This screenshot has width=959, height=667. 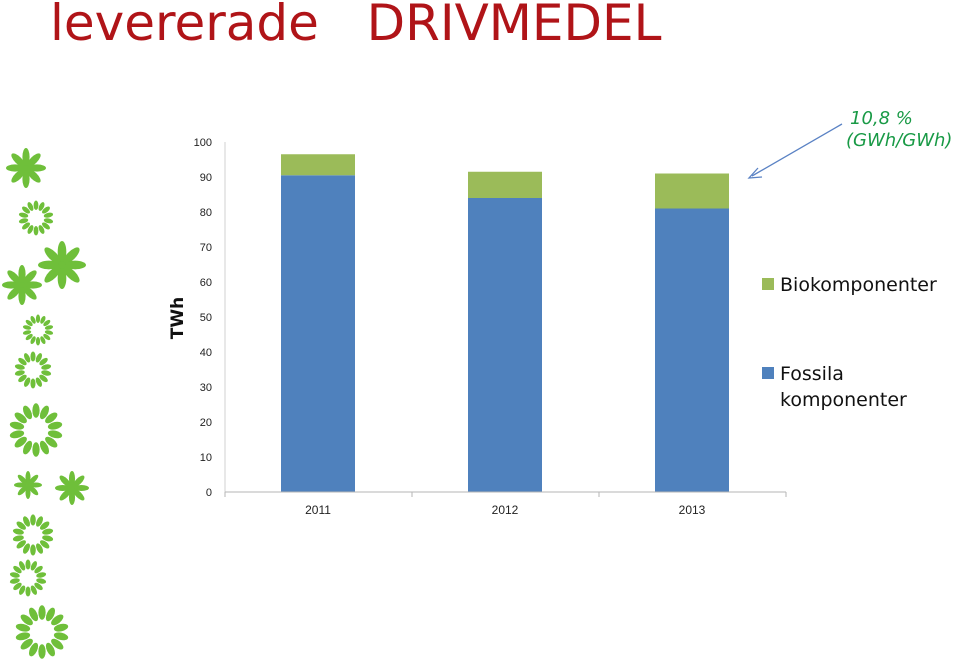 I want to click on annotation-unit-text: (GWh/GWh), so click(x=899, y=140).